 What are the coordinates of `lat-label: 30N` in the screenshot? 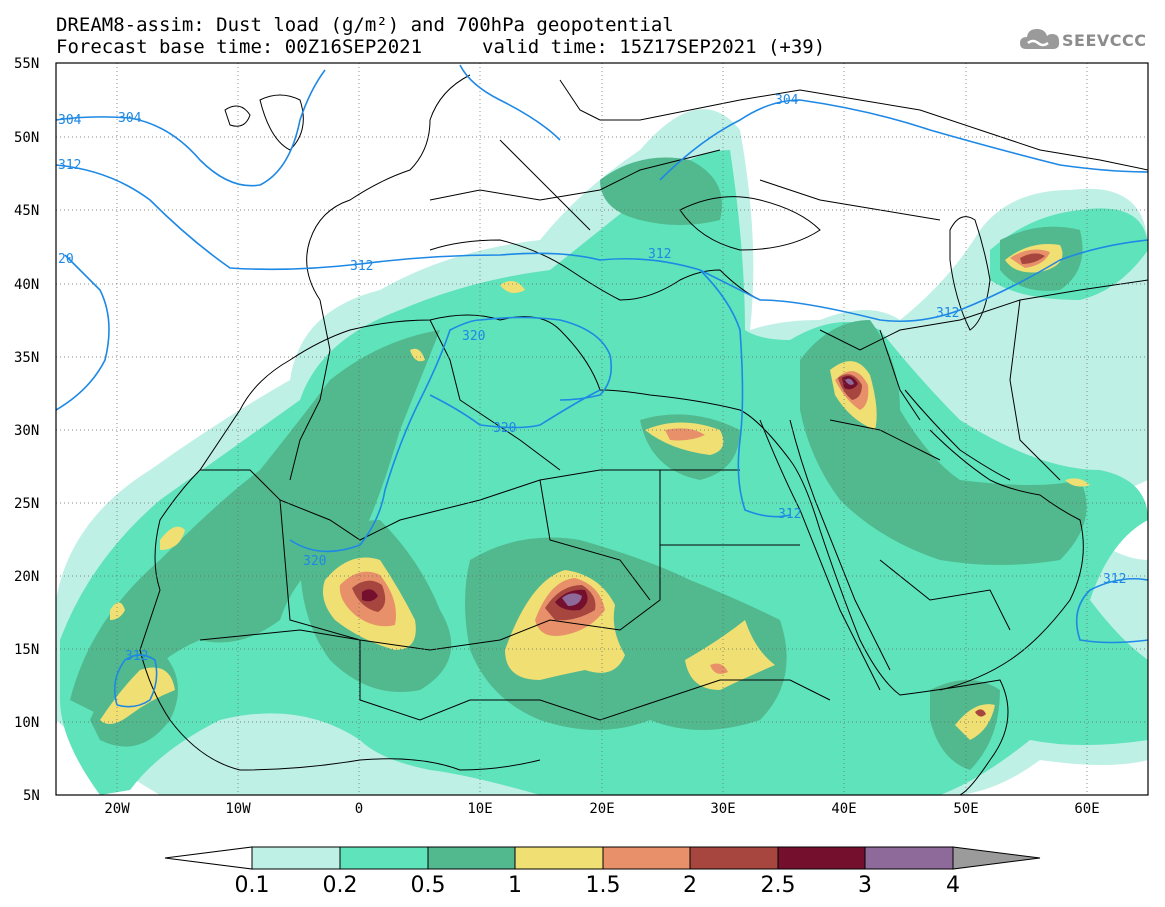 It's located at (26, 431).